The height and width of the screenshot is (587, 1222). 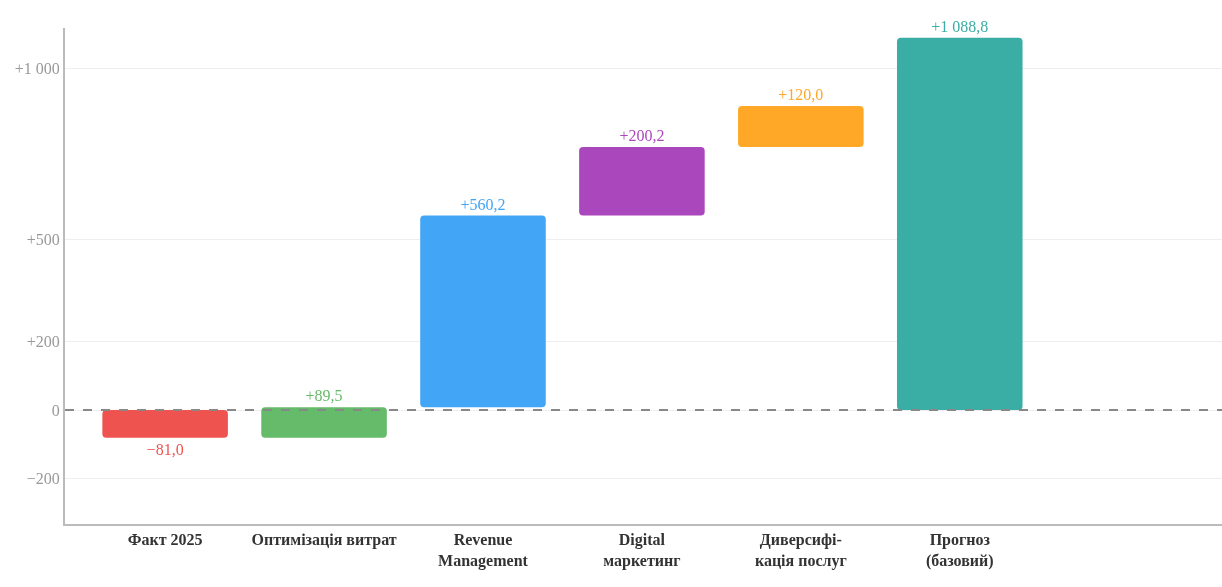 What do you see at coordinates (642, 550) in the screenshot?
I see `x-tick-label: Digital маркетинг` at bounding box center [642, 550].